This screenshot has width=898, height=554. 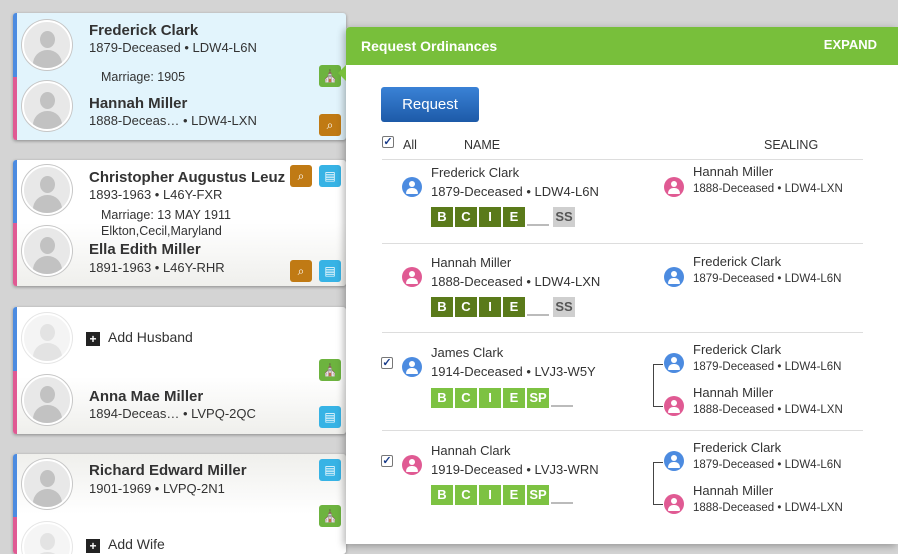 What do you see at coordinates (850, 44) in the screenshot?
I see `expand-button: EXPAND` at bounding box center [850, 44].